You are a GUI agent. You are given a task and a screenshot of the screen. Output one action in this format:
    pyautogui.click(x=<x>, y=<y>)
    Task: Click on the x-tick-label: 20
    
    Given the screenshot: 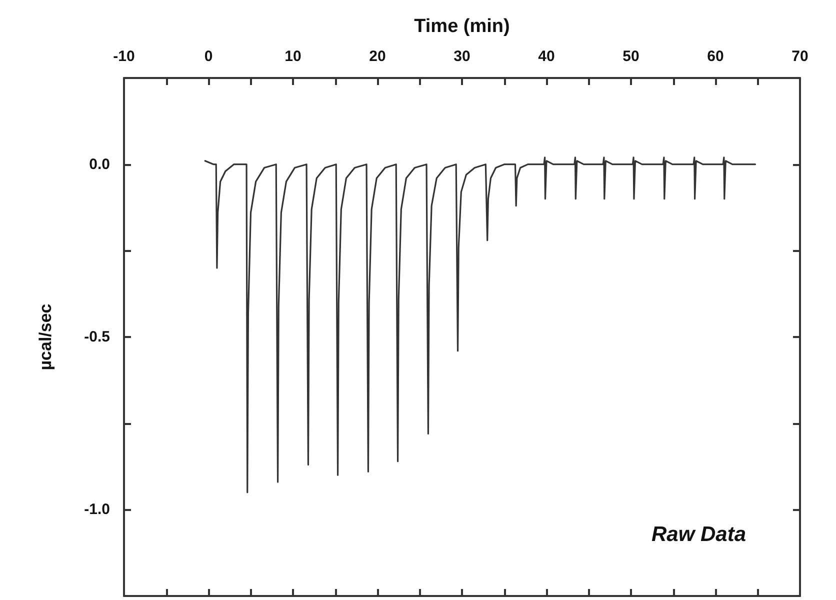 What is the action you would take?
    pyautogui.click(x=377, y=56)
    